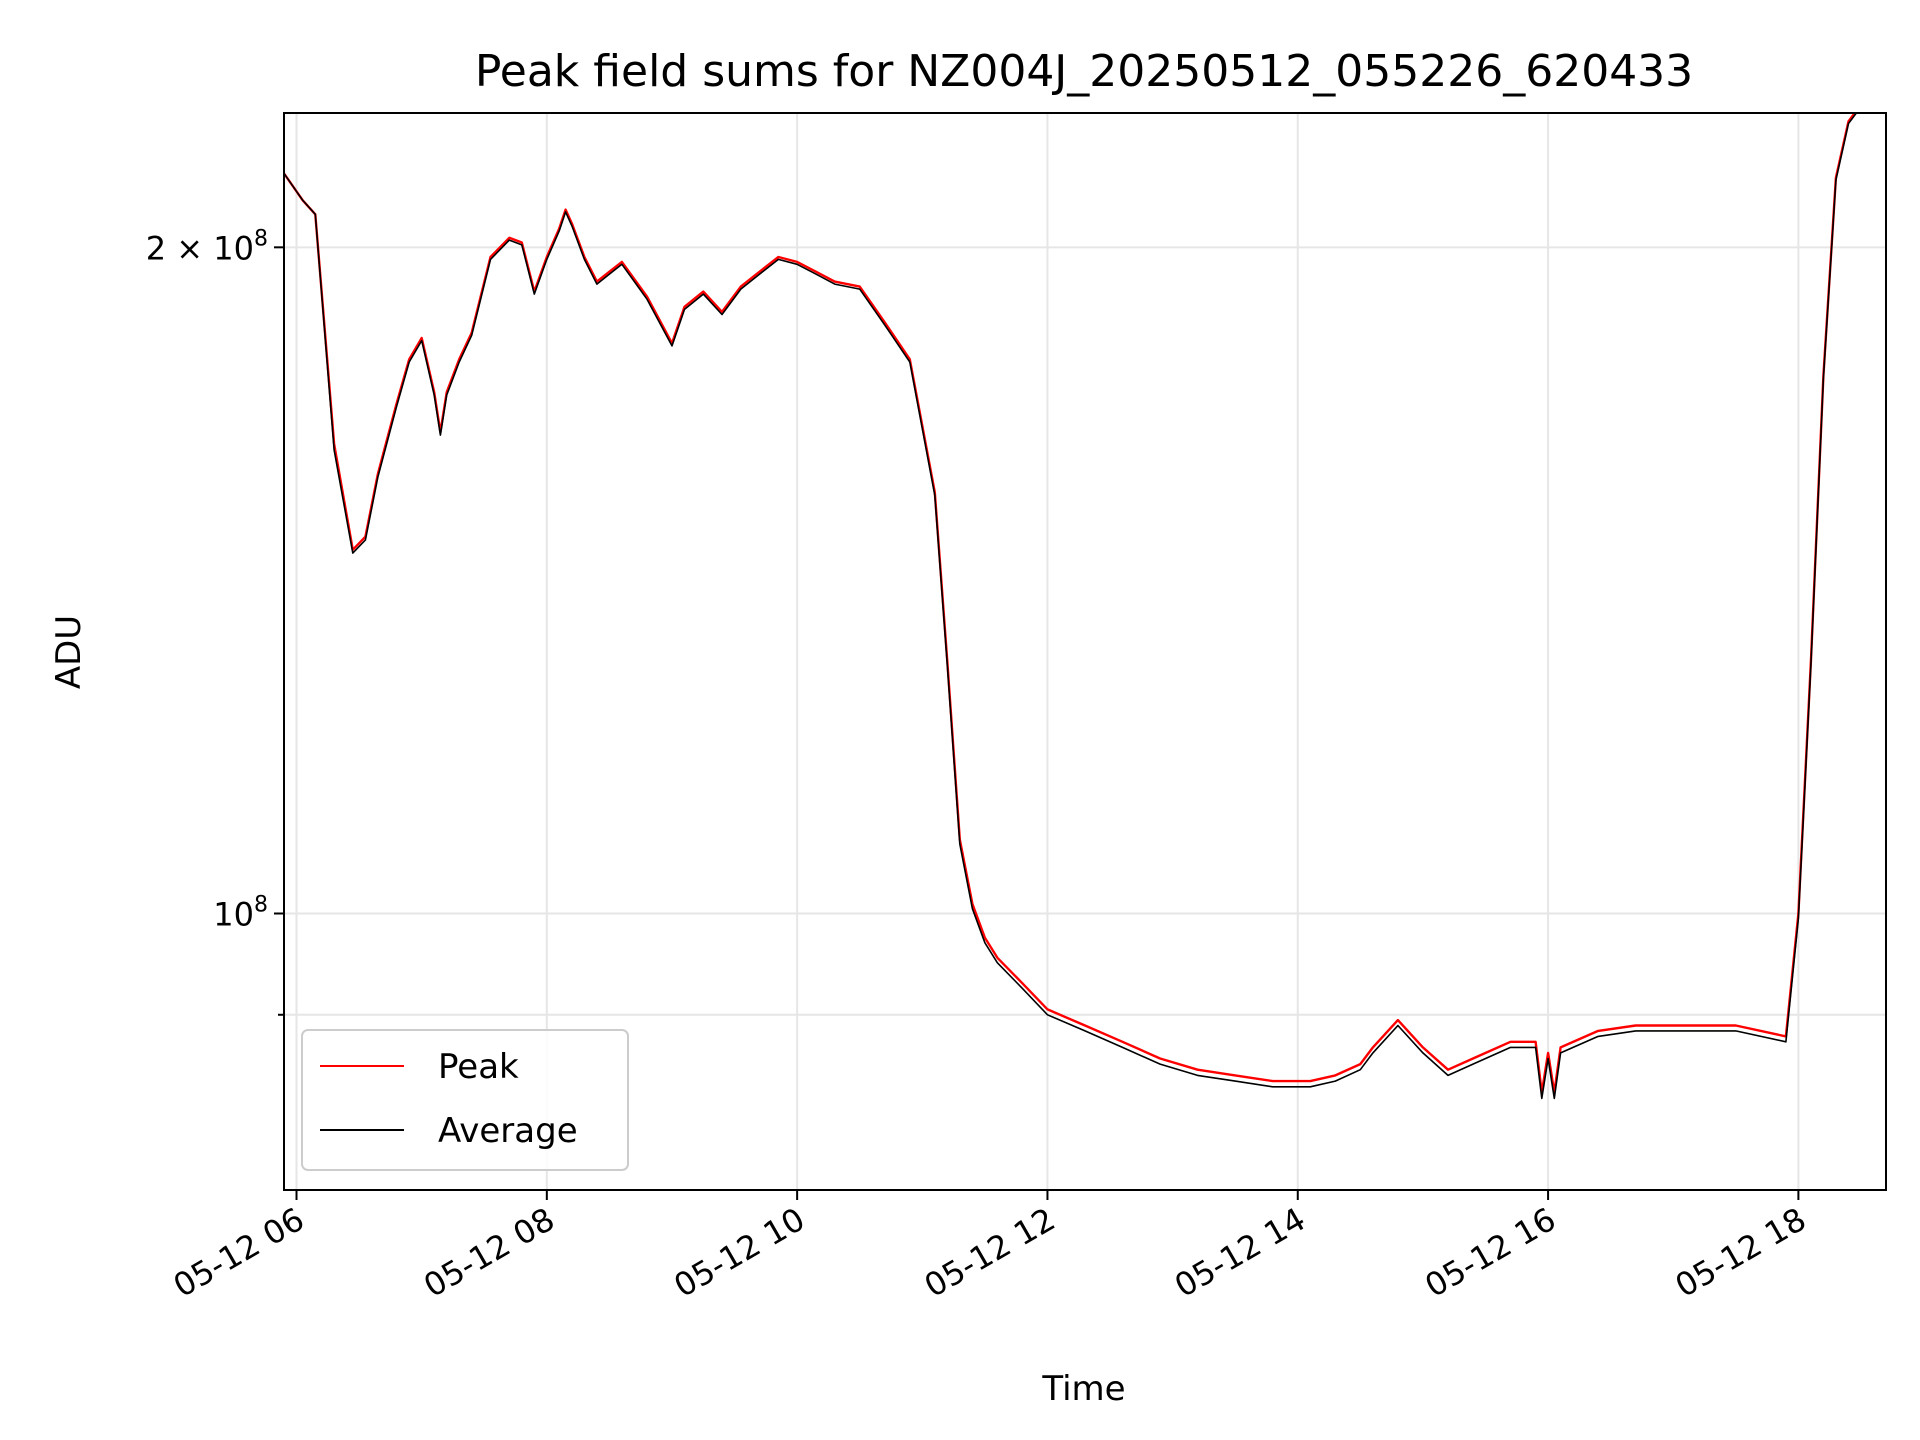  Describe the element at coordinates (1083, 1389) in the screenshot. I see `x-axis-label: Time` at that location.